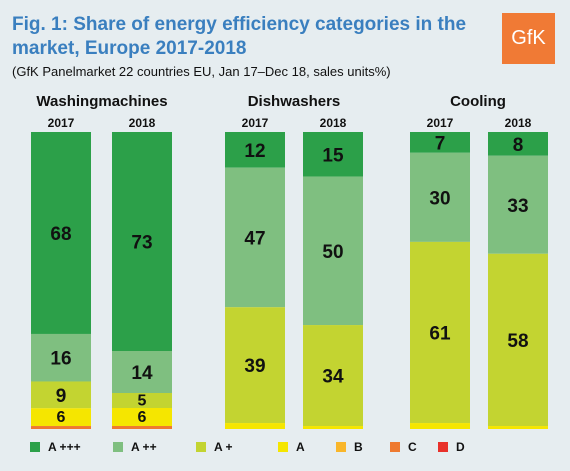 This screenshot has height=471, width=570. What do you see at coordinates (403, 447) in the screenshot?
I see `legend-item-c: C` at bounding box center [403, 447].